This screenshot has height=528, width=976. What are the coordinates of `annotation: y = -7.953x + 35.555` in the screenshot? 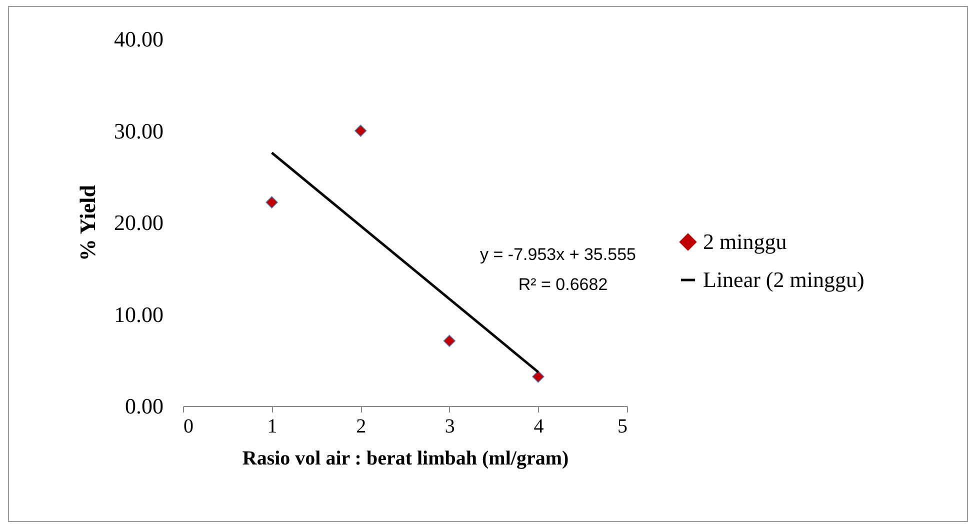 It's located at (558, 254).